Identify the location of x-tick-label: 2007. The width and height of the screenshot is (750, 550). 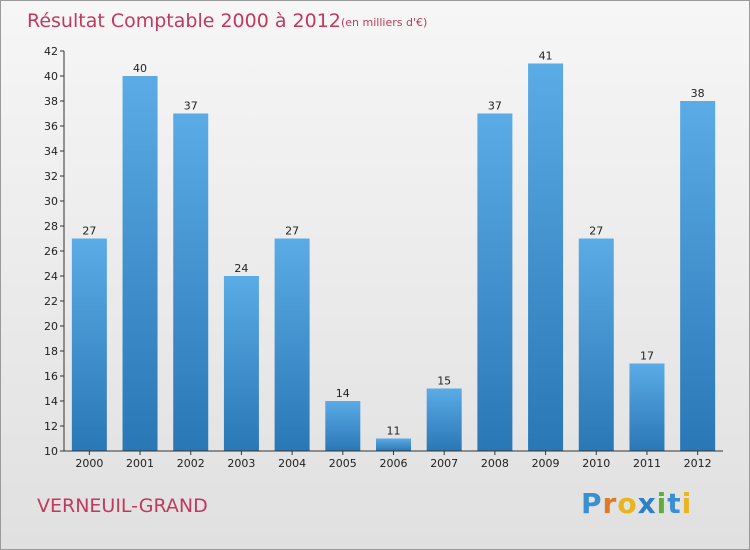
(444, 463).